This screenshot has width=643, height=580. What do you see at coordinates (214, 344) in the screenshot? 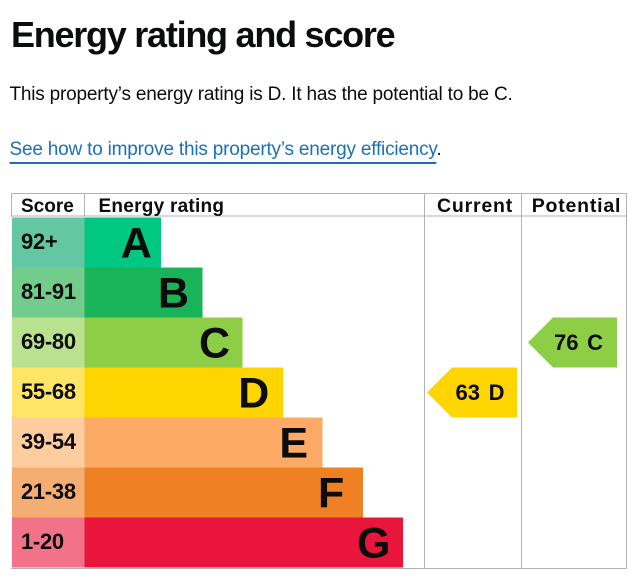
I see `svg-text: C` at bounding box center [214, 344].